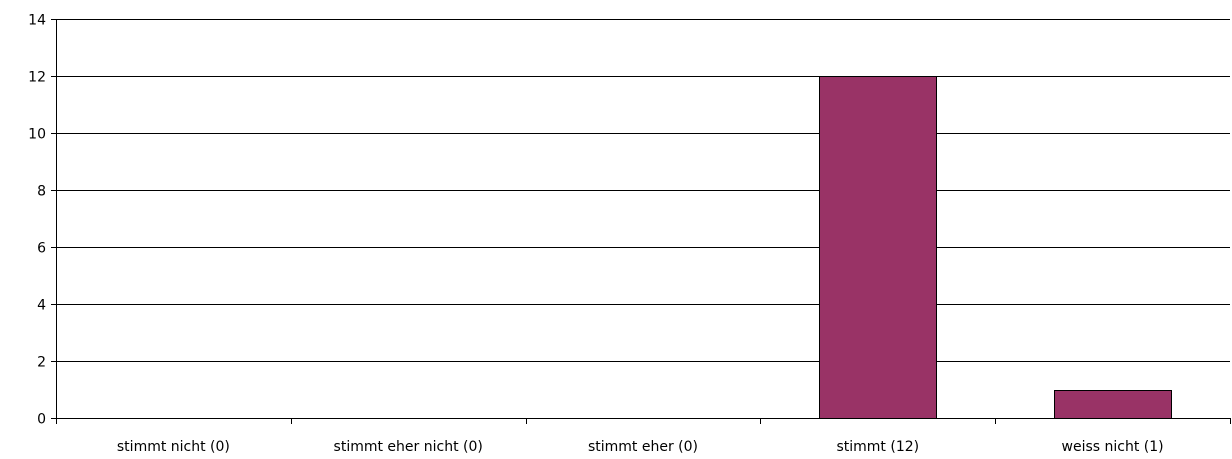 The width and height of the screenshot is (1232, 459). What do you see at coordinates (41, 249) in the screenshot?
I see `y-tick-label: 6` at bounding box center [41, 249].